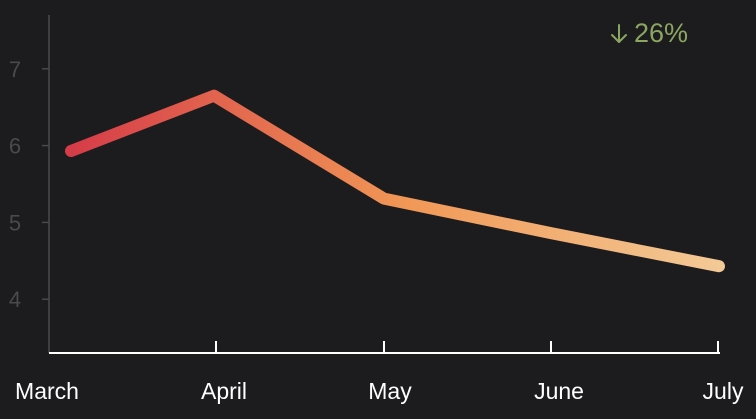 Image resolution: width=756 pixels, height=419 pixels. What do you see at coordinates (559, 391) in the screenshot?
I see `x-tick-label: June` at bounding box center [559, 391].